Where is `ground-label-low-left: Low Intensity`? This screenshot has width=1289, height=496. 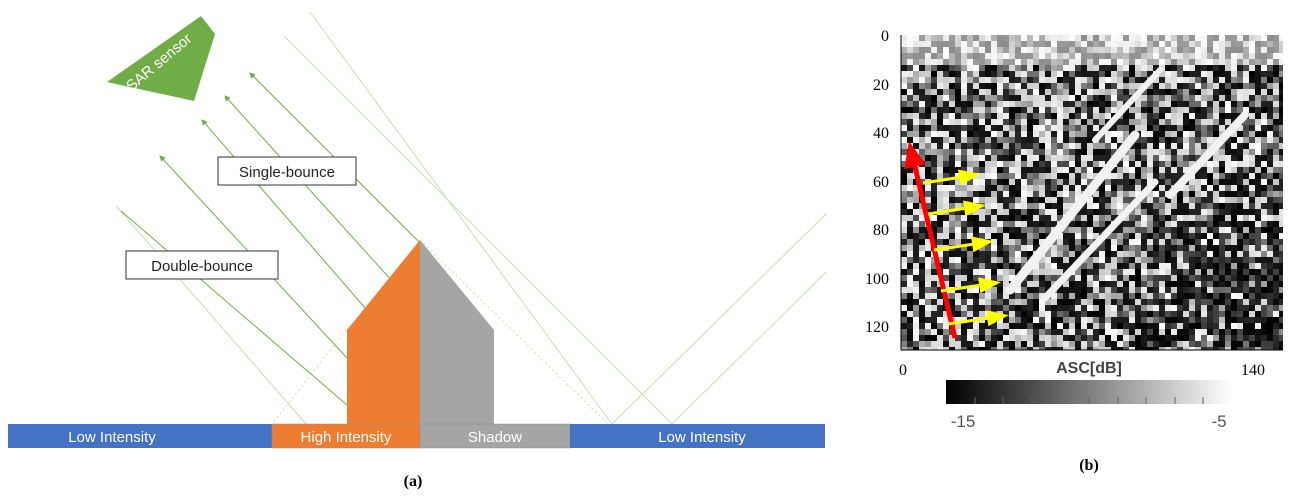 ground-label-low-left: Low Intensity is located at coordinates (112, 437).